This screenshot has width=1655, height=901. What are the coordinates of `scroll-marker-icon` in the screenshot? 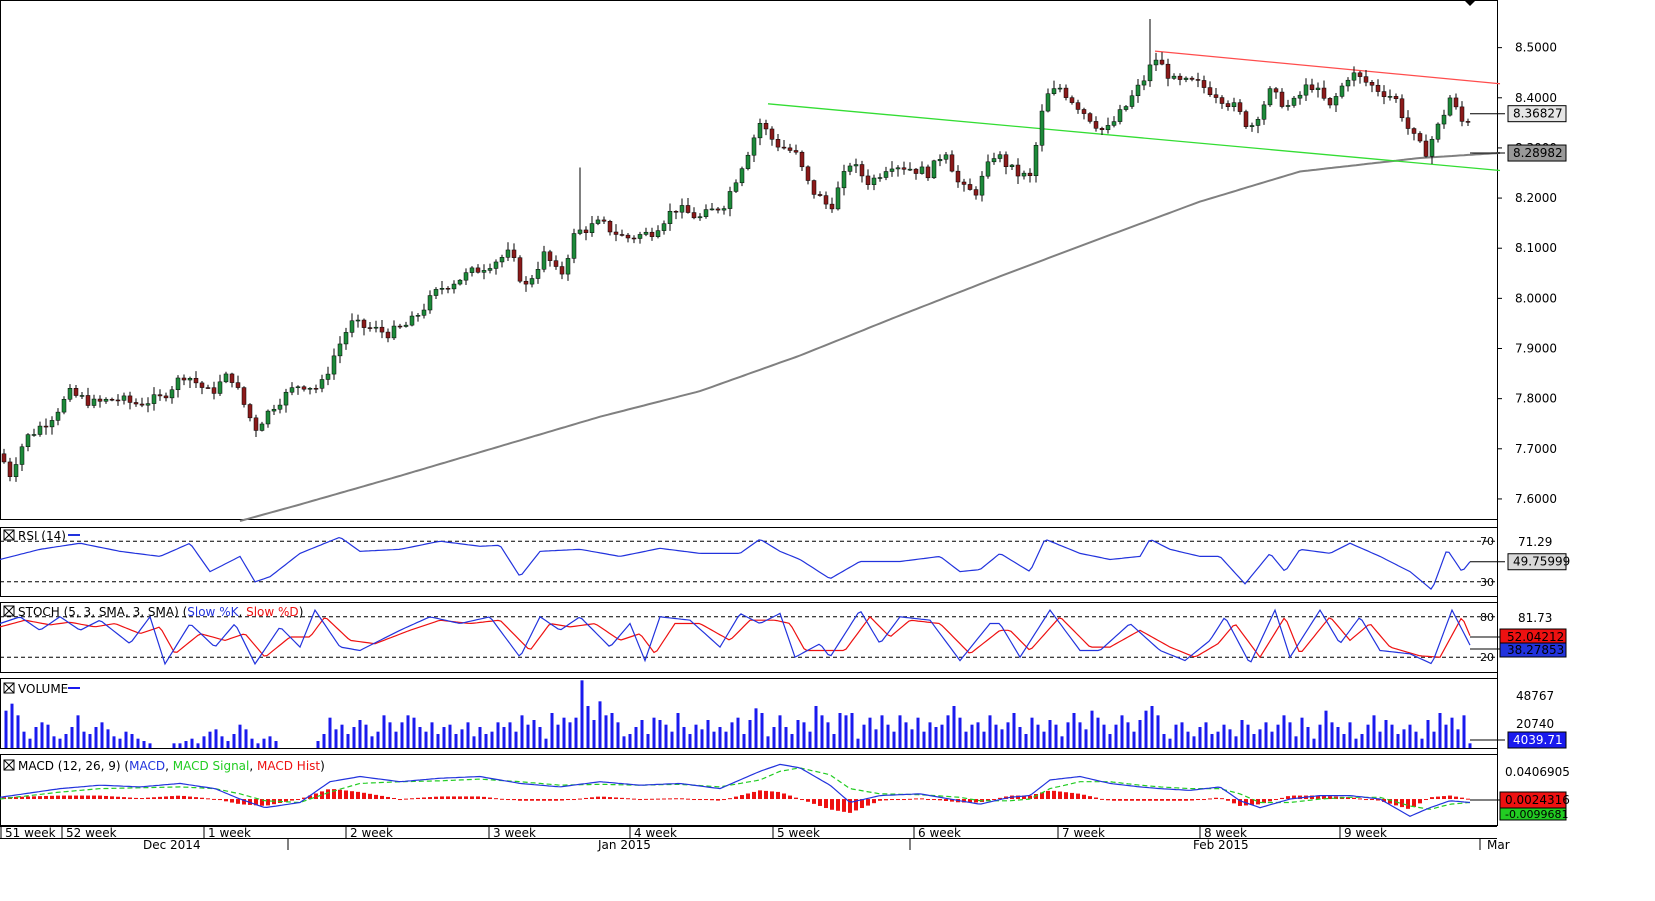 It's located at (1470, 3).